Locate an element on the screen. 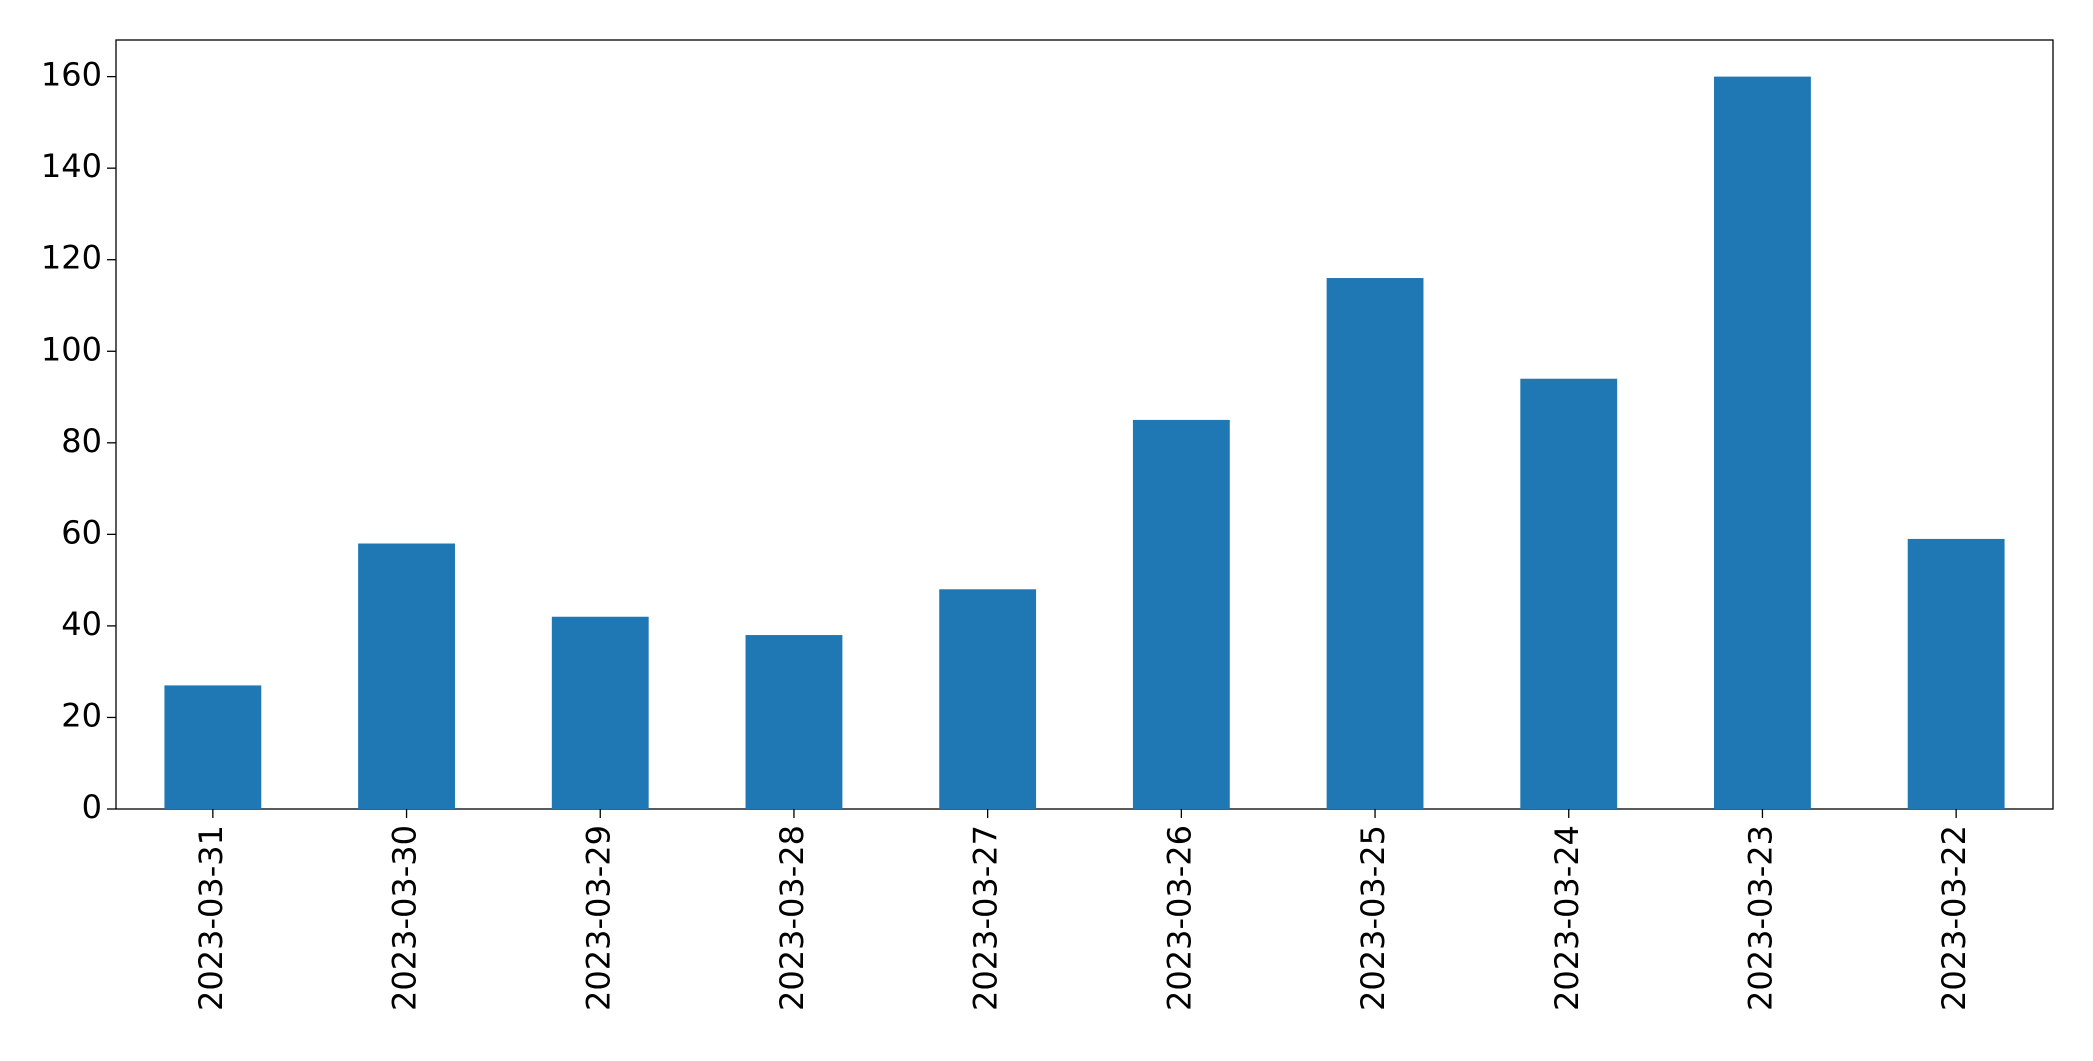  x-tick-label: 2023-03-23 is located at coordinates (1760, 918).